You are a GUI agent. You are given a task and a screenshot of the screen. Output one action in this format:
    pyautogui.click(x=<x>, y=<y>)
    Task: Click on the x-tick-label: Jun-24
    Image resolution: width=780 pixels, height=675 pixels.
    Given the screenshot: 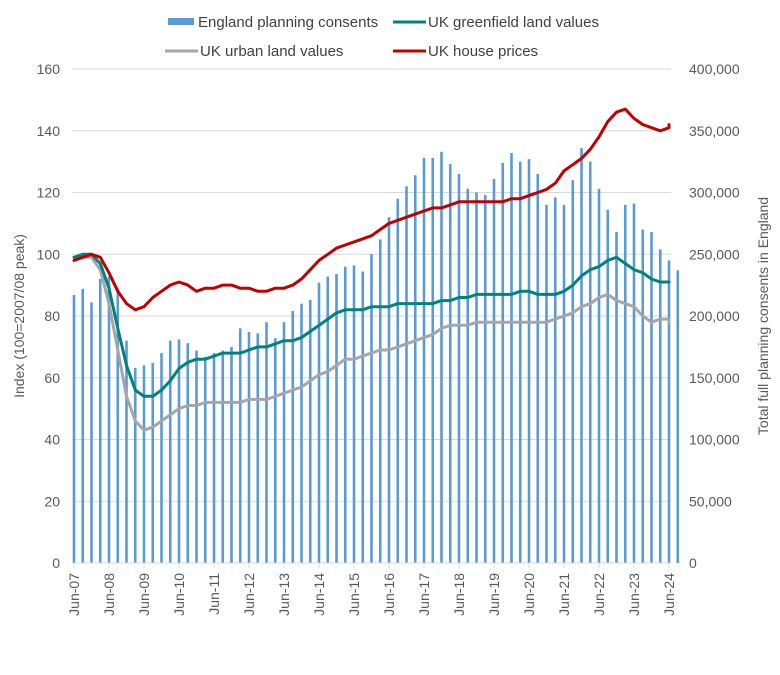 What is the action you would take?
    pyautogui.click(x=669, y=594)
    